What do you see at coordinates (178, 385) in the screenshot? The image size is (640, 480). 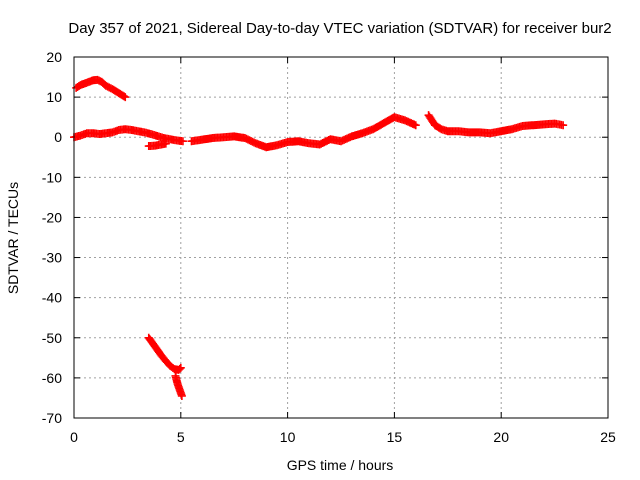 I see `series-track-drop-tail` at bounding box center [178, 385].